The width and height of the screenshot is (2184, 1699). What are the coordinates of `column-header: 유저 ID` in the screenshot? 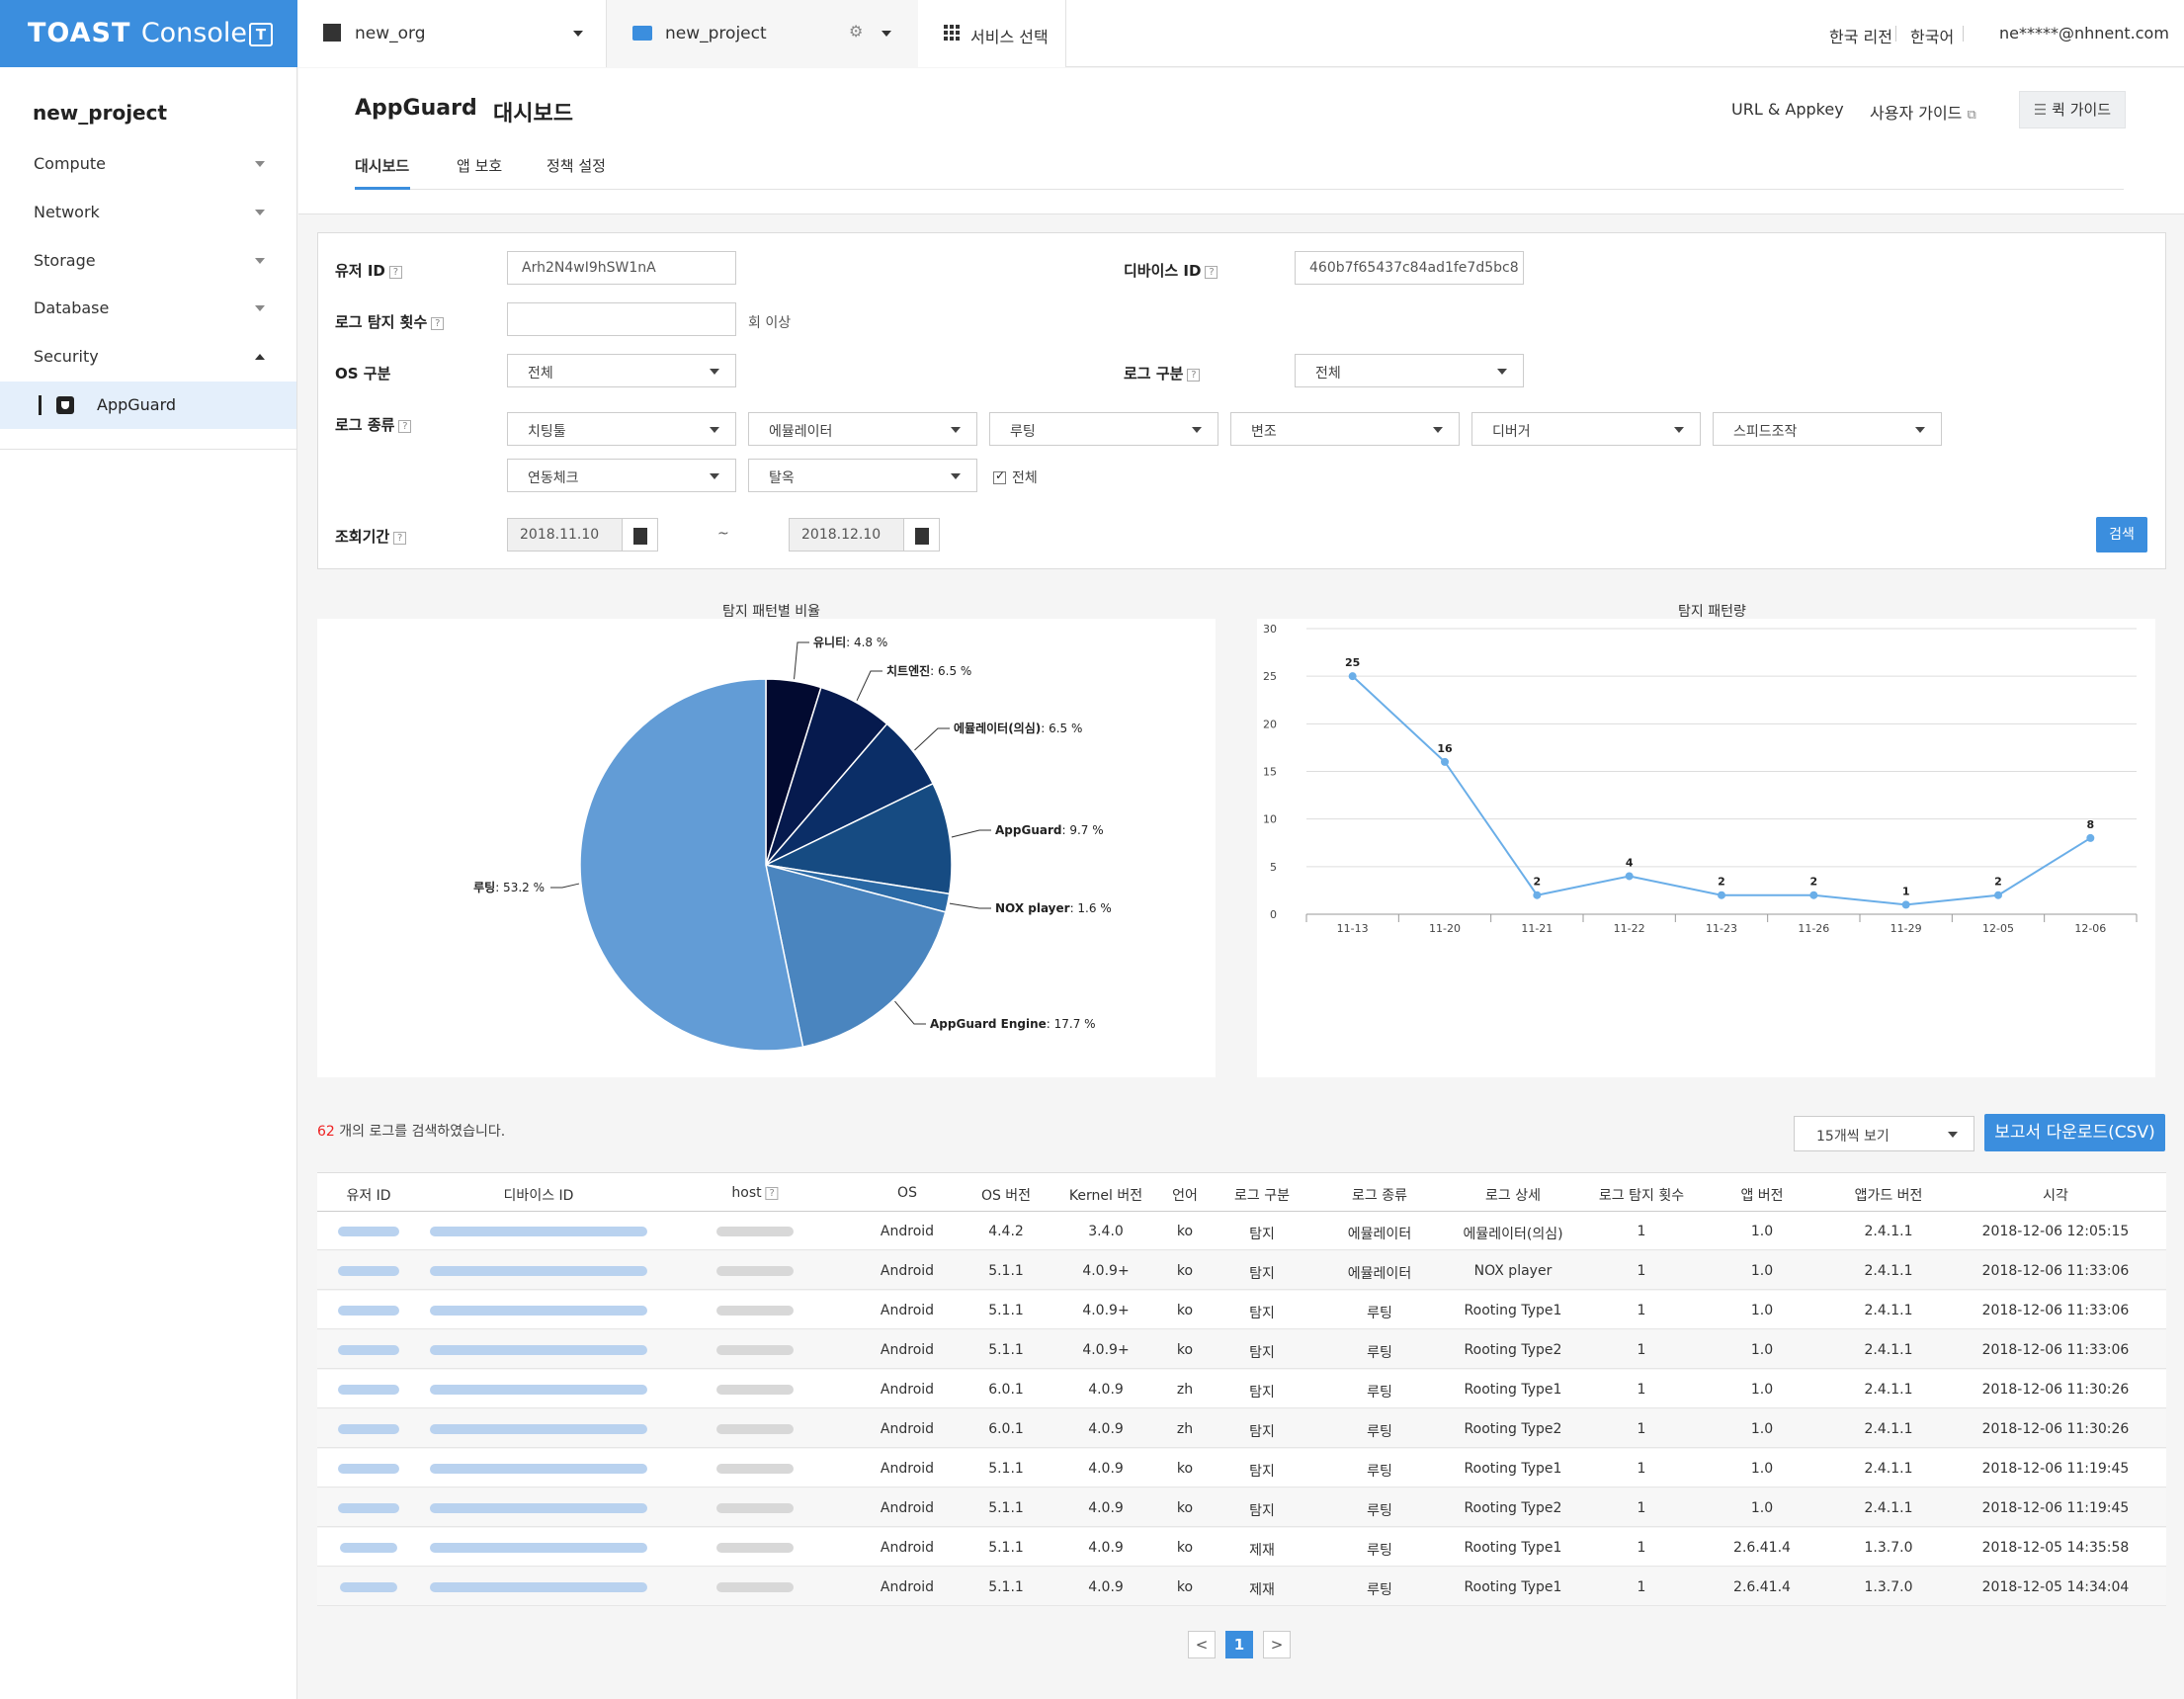 It's located at (368, 1196).